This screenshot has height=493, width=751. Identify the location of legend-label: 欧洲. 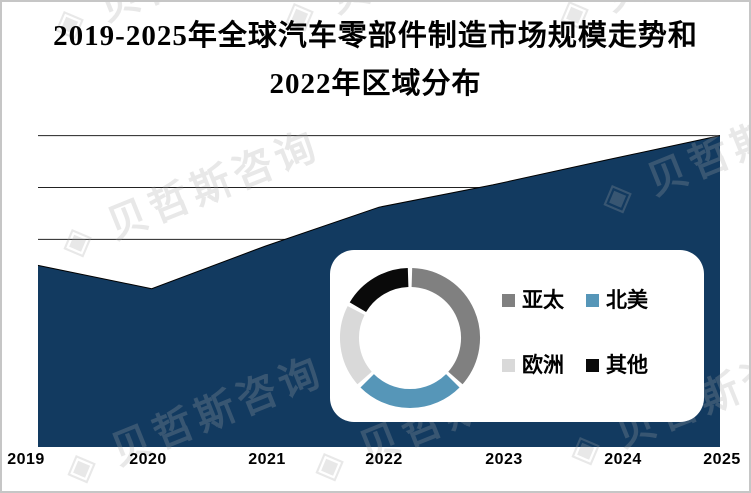
(543, 365).